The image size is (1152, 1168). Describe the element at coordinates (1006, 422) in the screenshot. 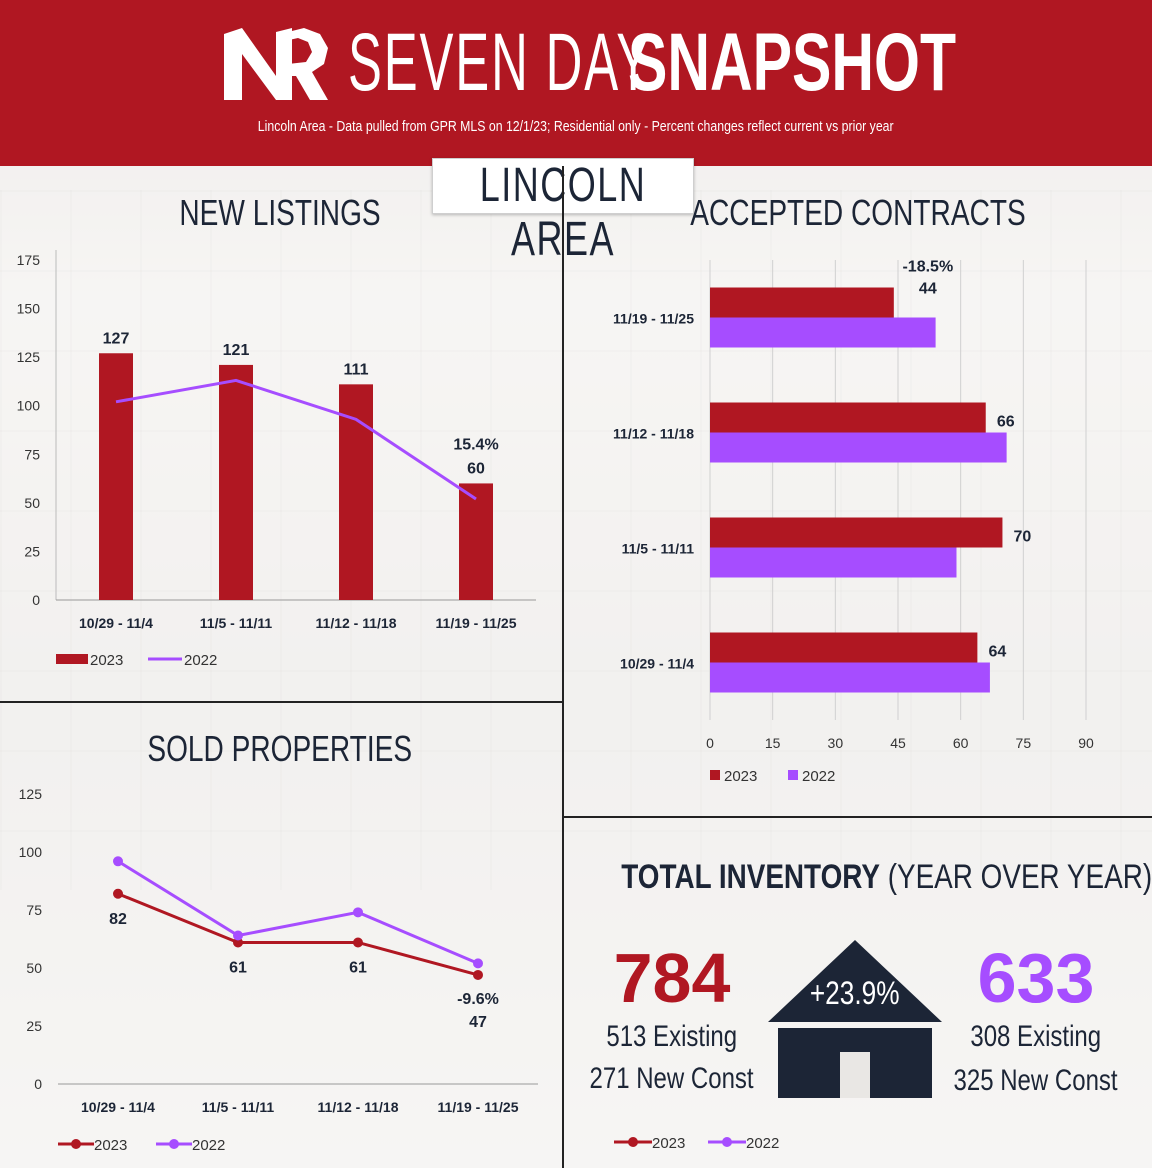

I see `data-label-1: 66` at that location.